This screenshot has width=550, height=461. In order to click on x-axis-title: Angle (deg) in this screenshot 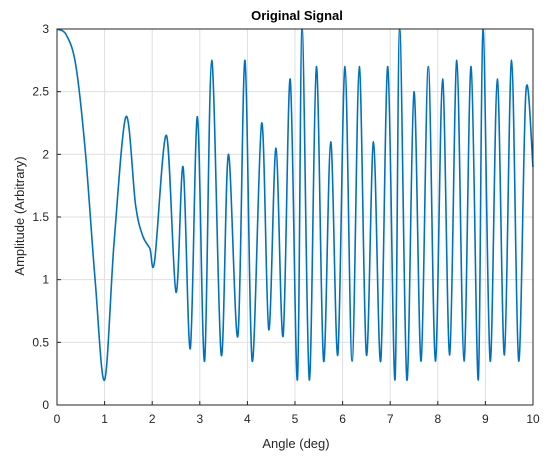, I will do `click(295, 443)`.